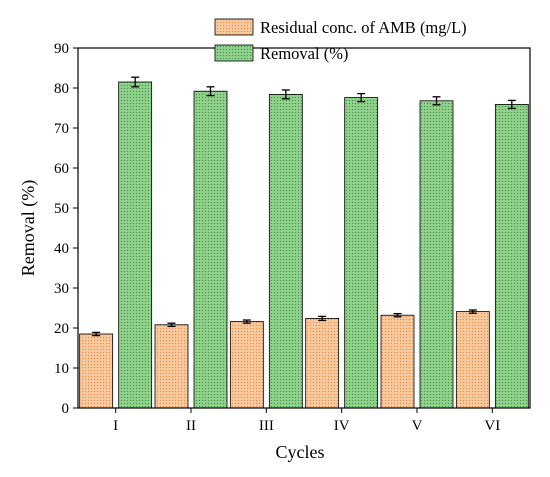 The image size is (550, 477). Describe the element at coordinates (28, 228) in the screenshot. I see `y-axis-label: Removal (%)` at that location.